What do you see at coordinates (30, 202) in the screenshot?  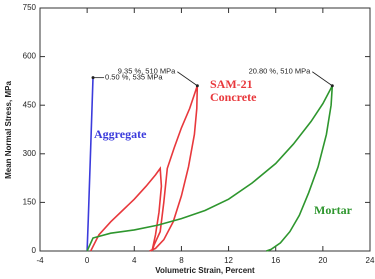 I see `y-tick-label: 150` at bounding box center [30, 202].